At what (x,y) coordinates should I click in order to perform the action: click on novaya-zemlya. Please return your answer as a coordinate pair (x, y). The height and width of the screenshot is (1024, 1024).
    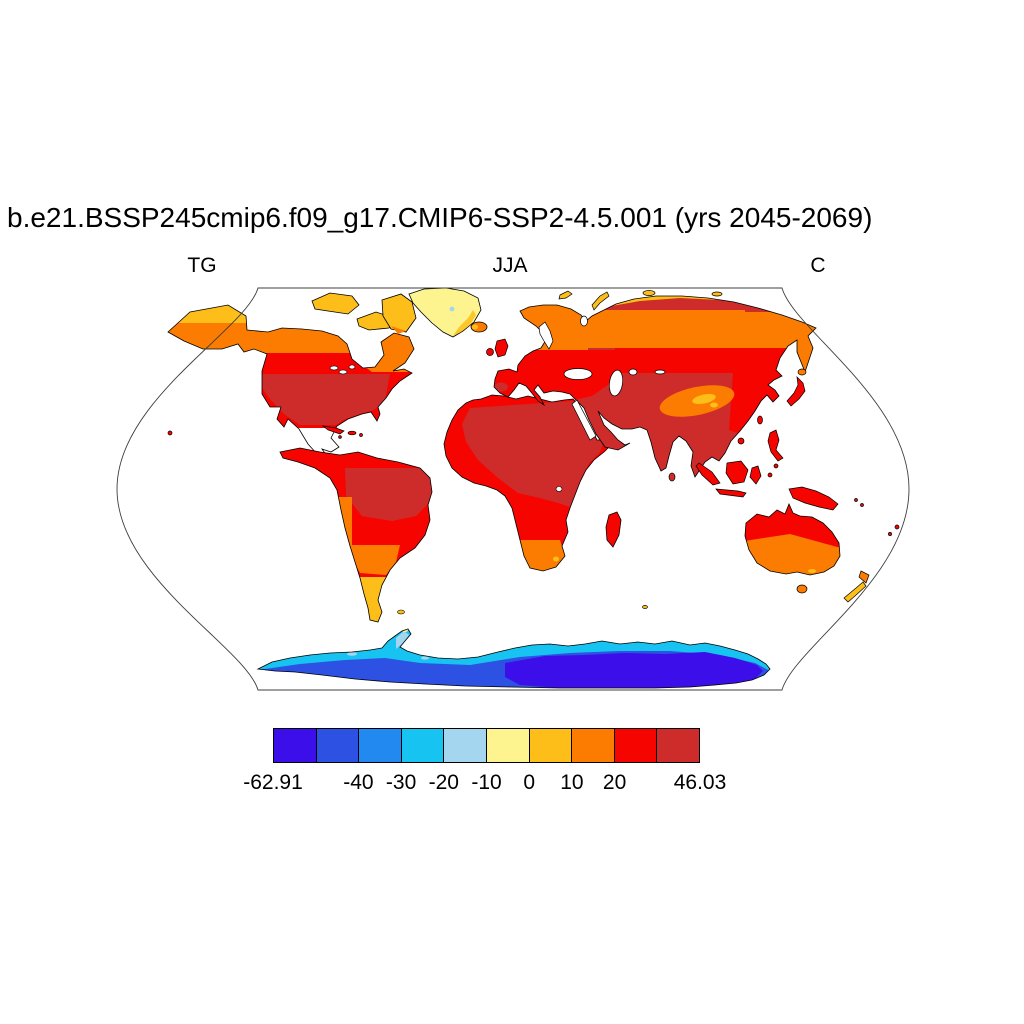
    Looking at the image, I should click on (600, 301).